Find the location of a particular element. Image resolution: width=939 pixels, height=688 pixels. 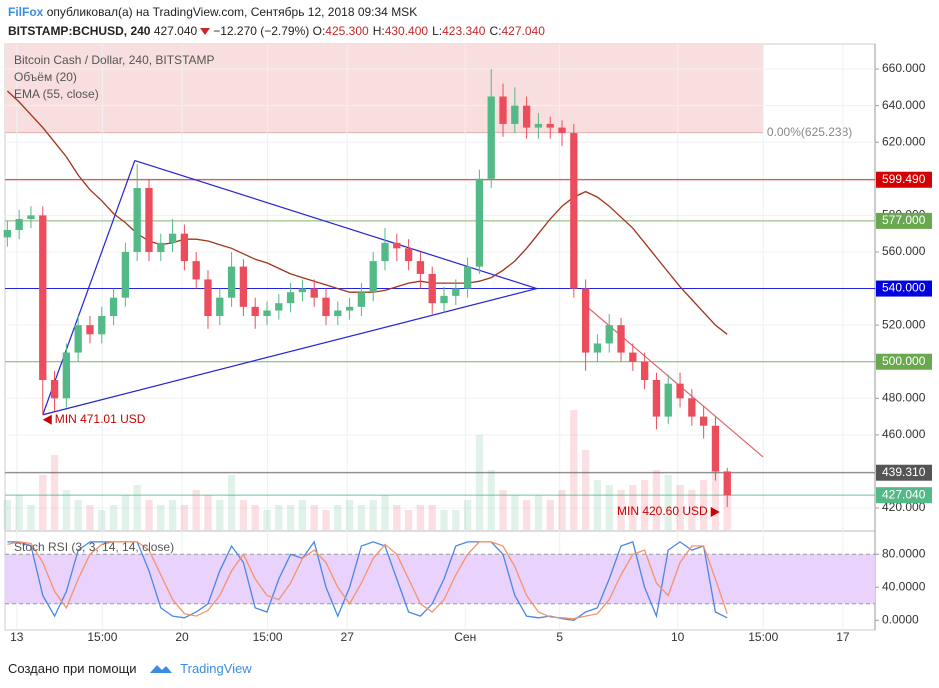

level-label: 577.000 is located at coordinates (904, 220).